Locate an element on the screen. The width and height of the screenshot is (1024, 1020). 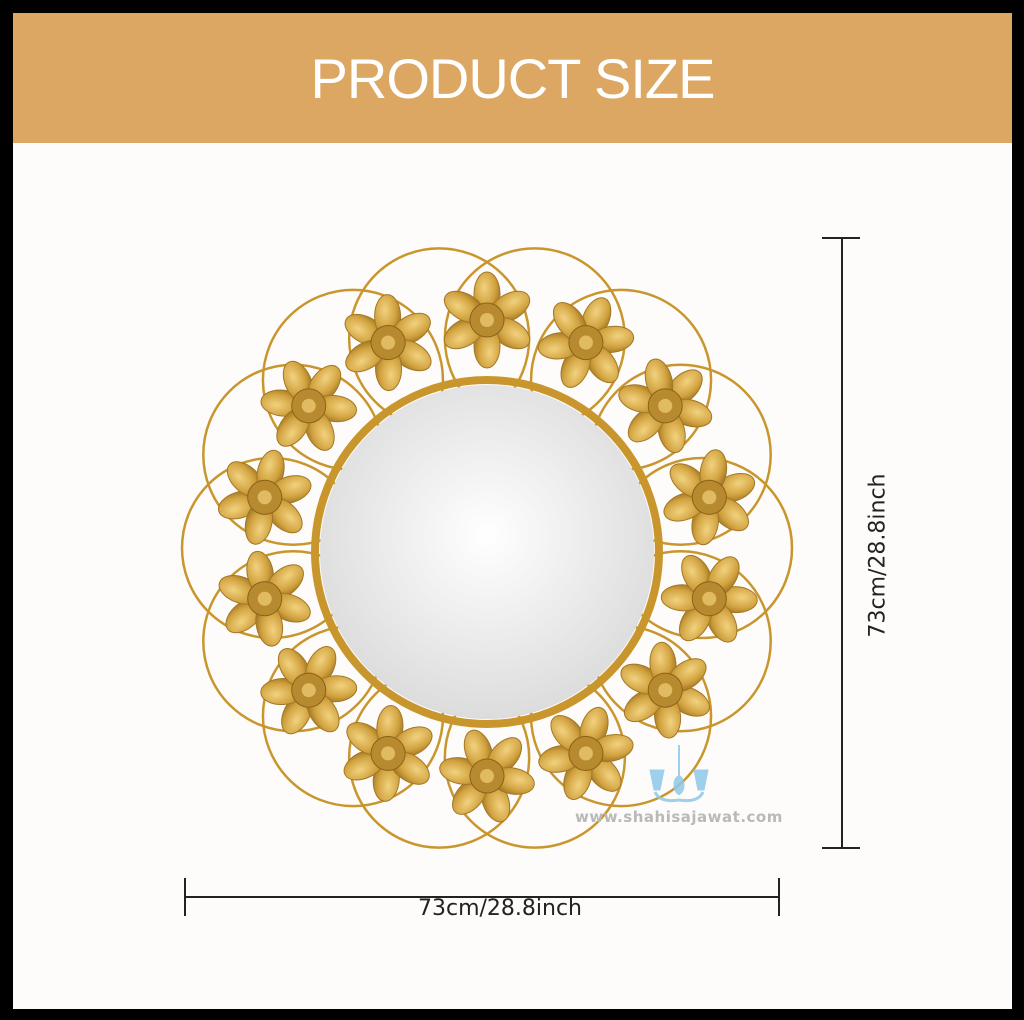
header-banner: PRODUCT SIZE is located at coordinates (512, 78).